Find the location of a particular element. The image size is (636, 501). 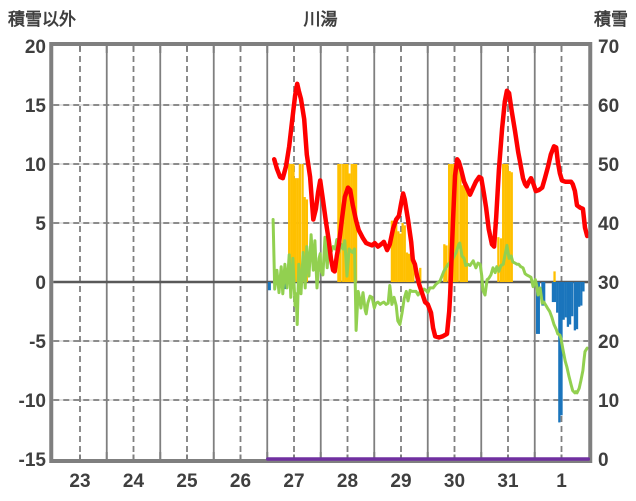

right-axis-tick-label: 70 is located at coordinates (608, 47).